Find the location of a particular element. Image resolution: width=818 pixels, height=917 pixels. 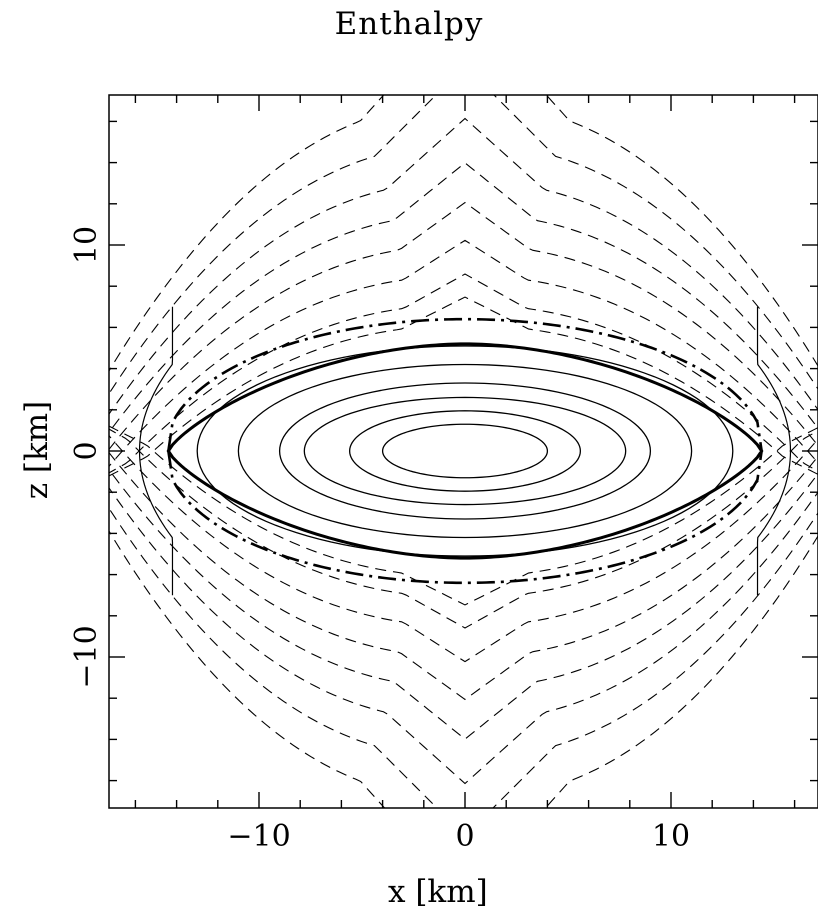

x-tick-label: 10 is located at coordinates (671, 836).